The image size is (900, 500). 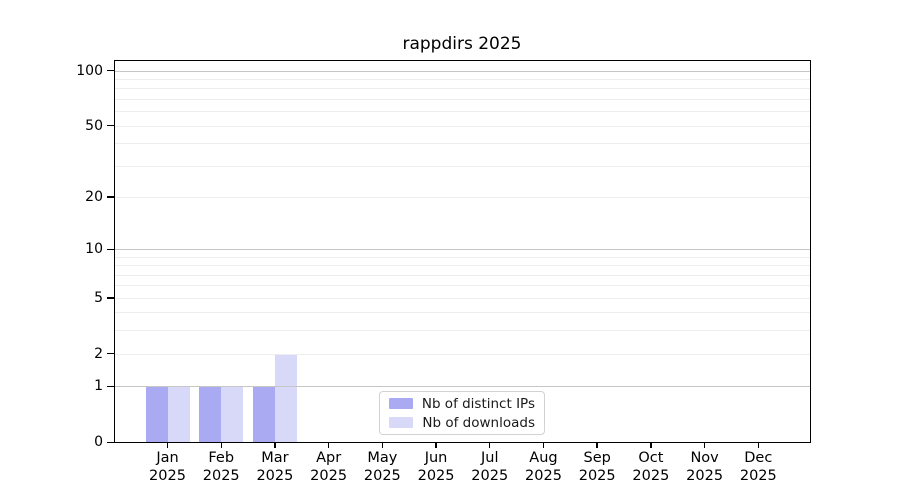 What do you see at coordinates (490, 458) in the screenshot?
I see `x-tick-month: Jul` at bounding box center [490, 458].